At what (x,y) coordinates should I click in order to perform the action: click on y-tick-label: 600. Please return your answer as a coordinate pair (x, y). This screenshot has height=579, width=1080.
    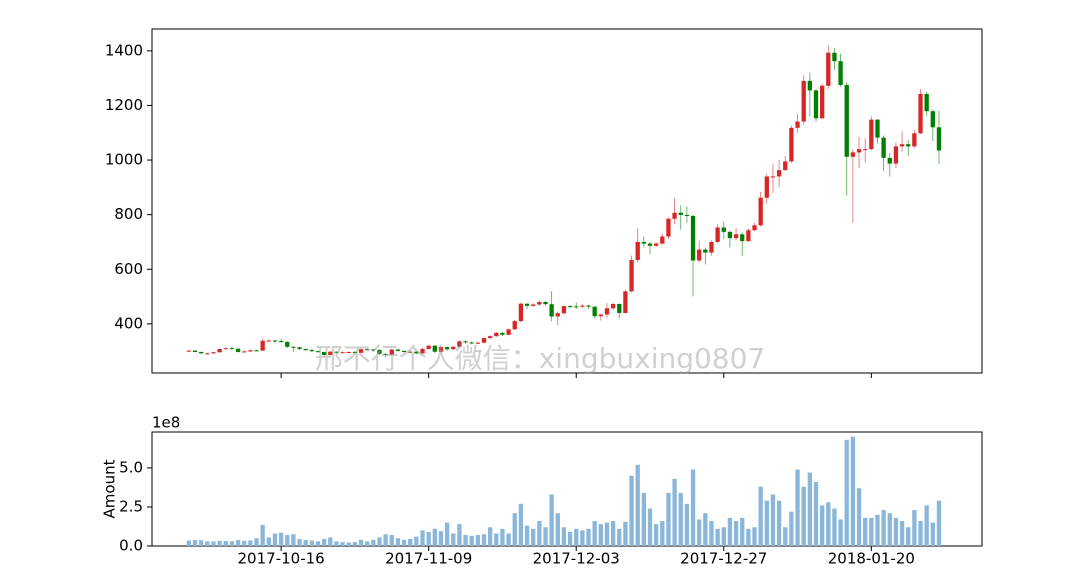
    Looking at the image, I should click on (128, 269).